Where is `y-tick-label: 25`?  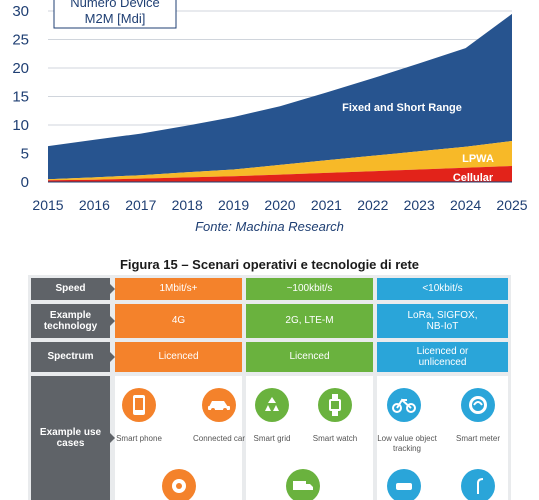 y-tick-label: 25 is located at coordinates (20, 40).